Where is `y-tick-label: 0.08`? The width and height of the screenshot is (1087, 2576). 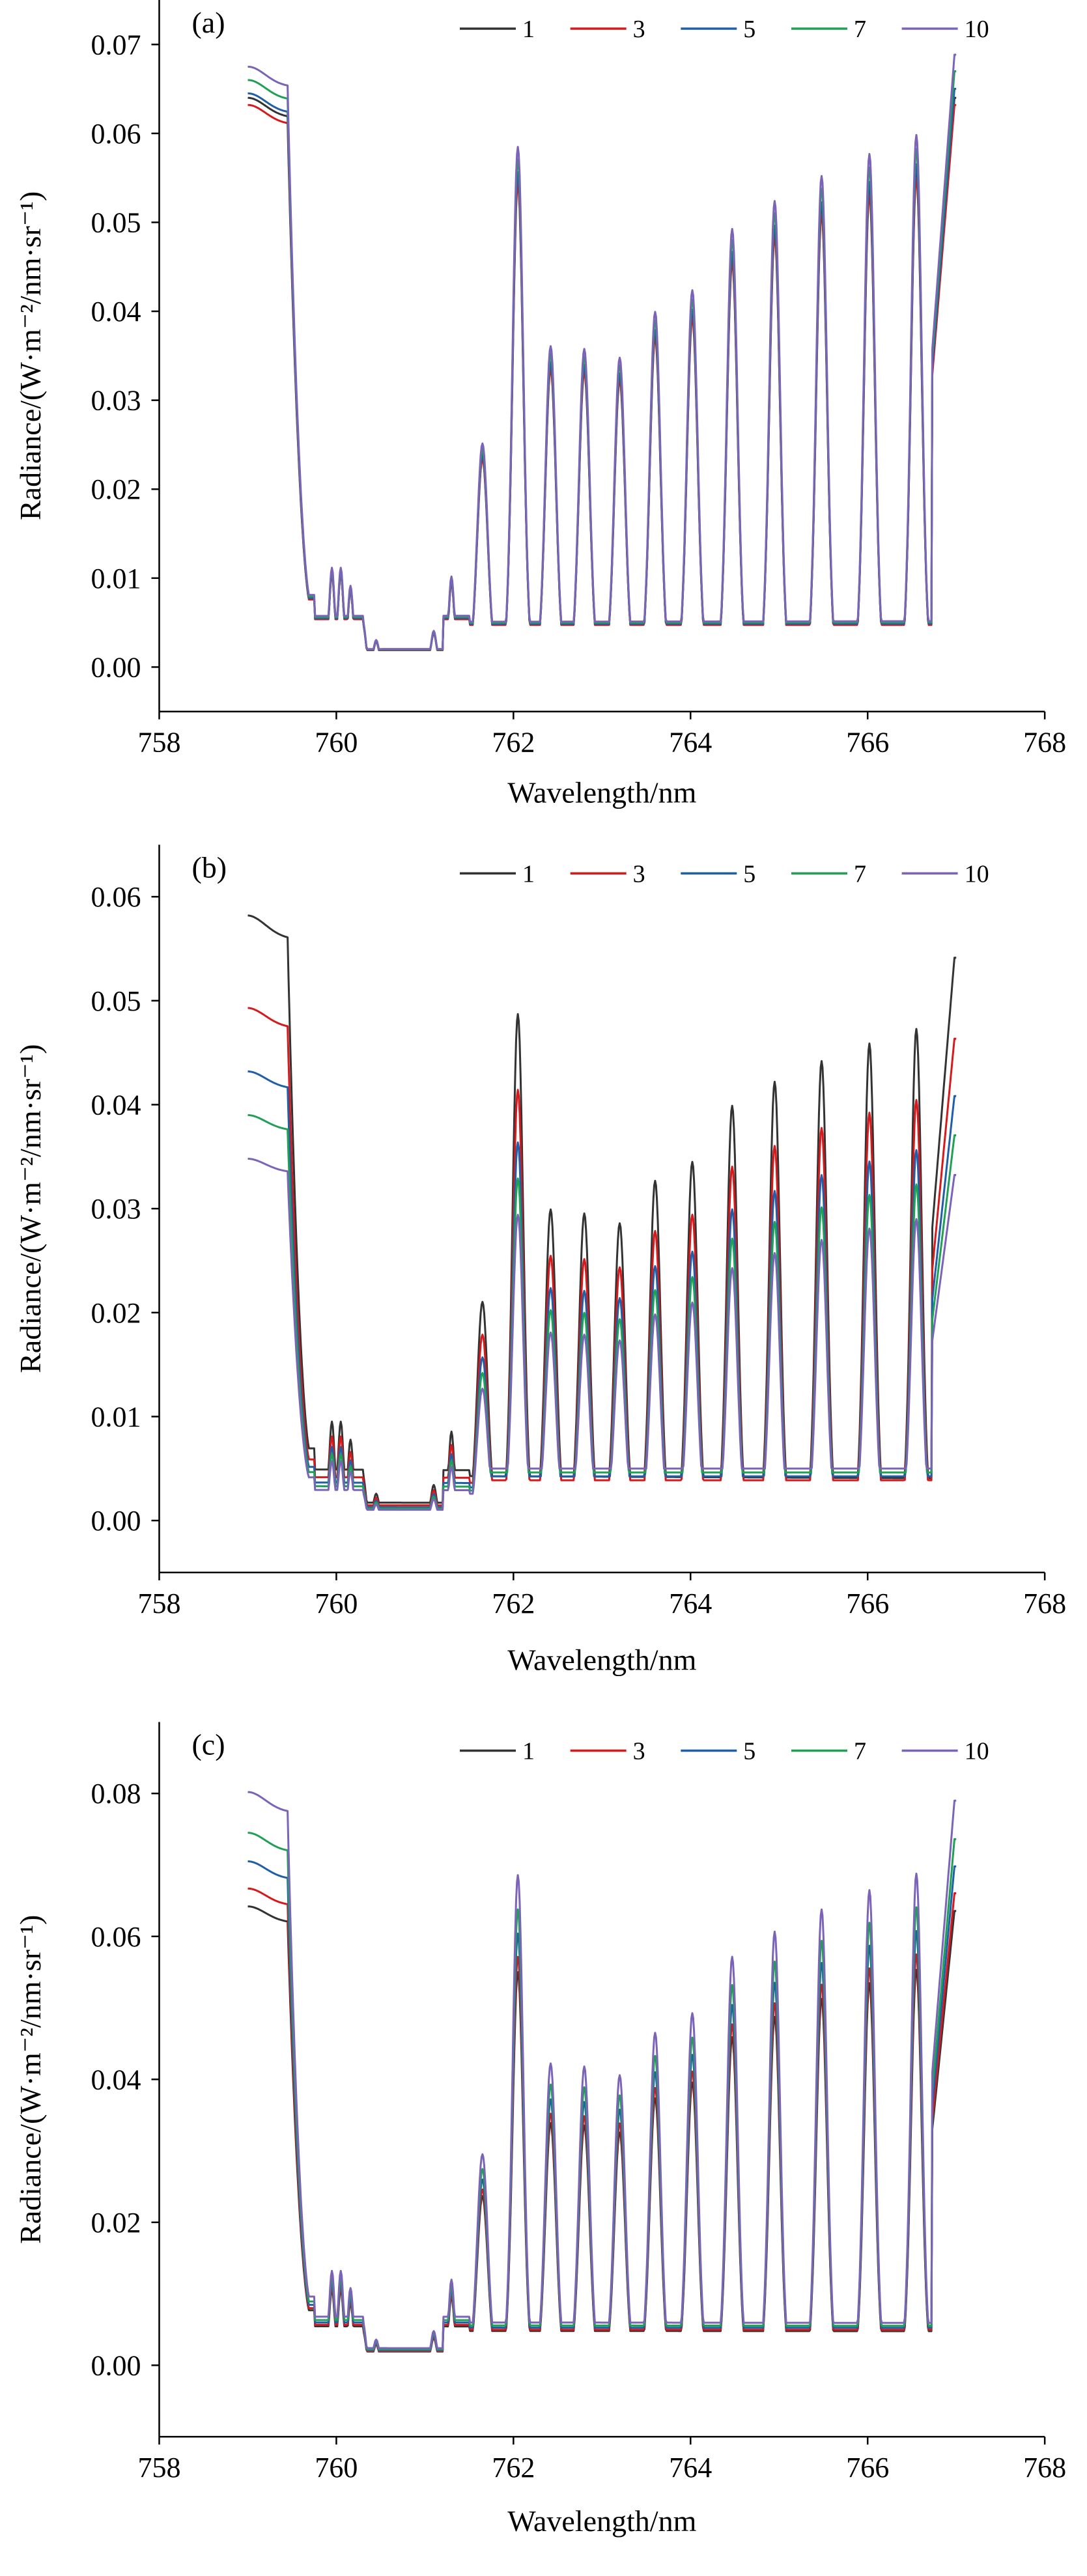 y-tick-label: 0.08 is located at coordinates (116, 1794).